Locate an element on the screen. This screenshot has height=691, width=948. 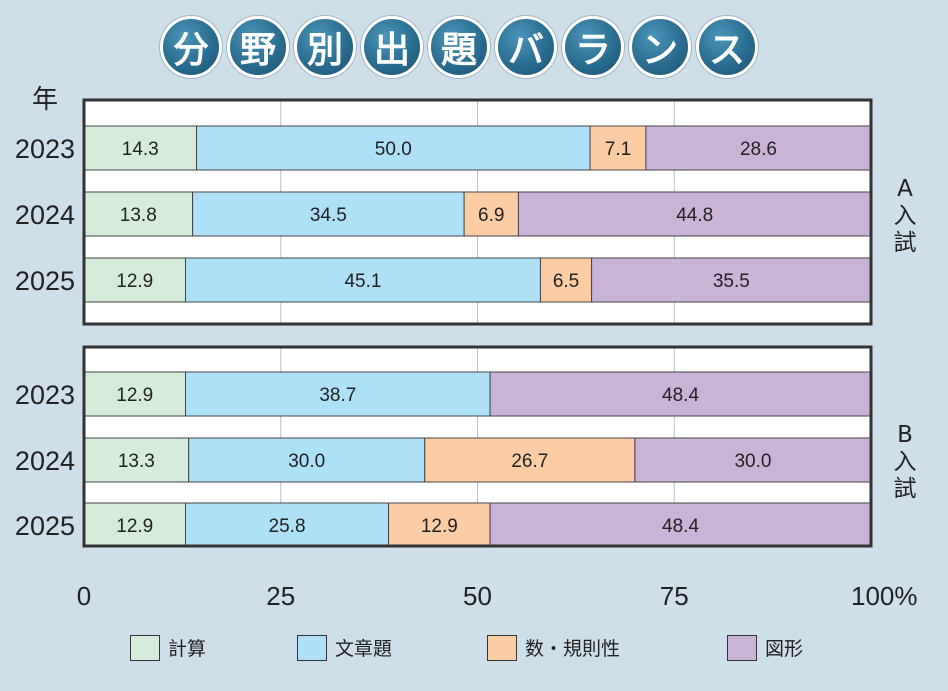
legend-item: 文章題 is located at coordinates (344, 647).